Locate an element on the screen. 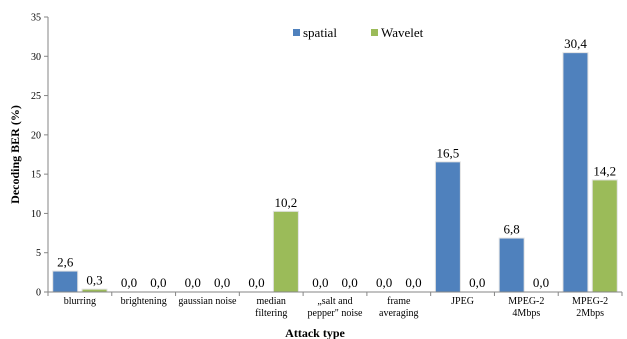  x-axis-title: Attack type is located at coordinates (315, 332).